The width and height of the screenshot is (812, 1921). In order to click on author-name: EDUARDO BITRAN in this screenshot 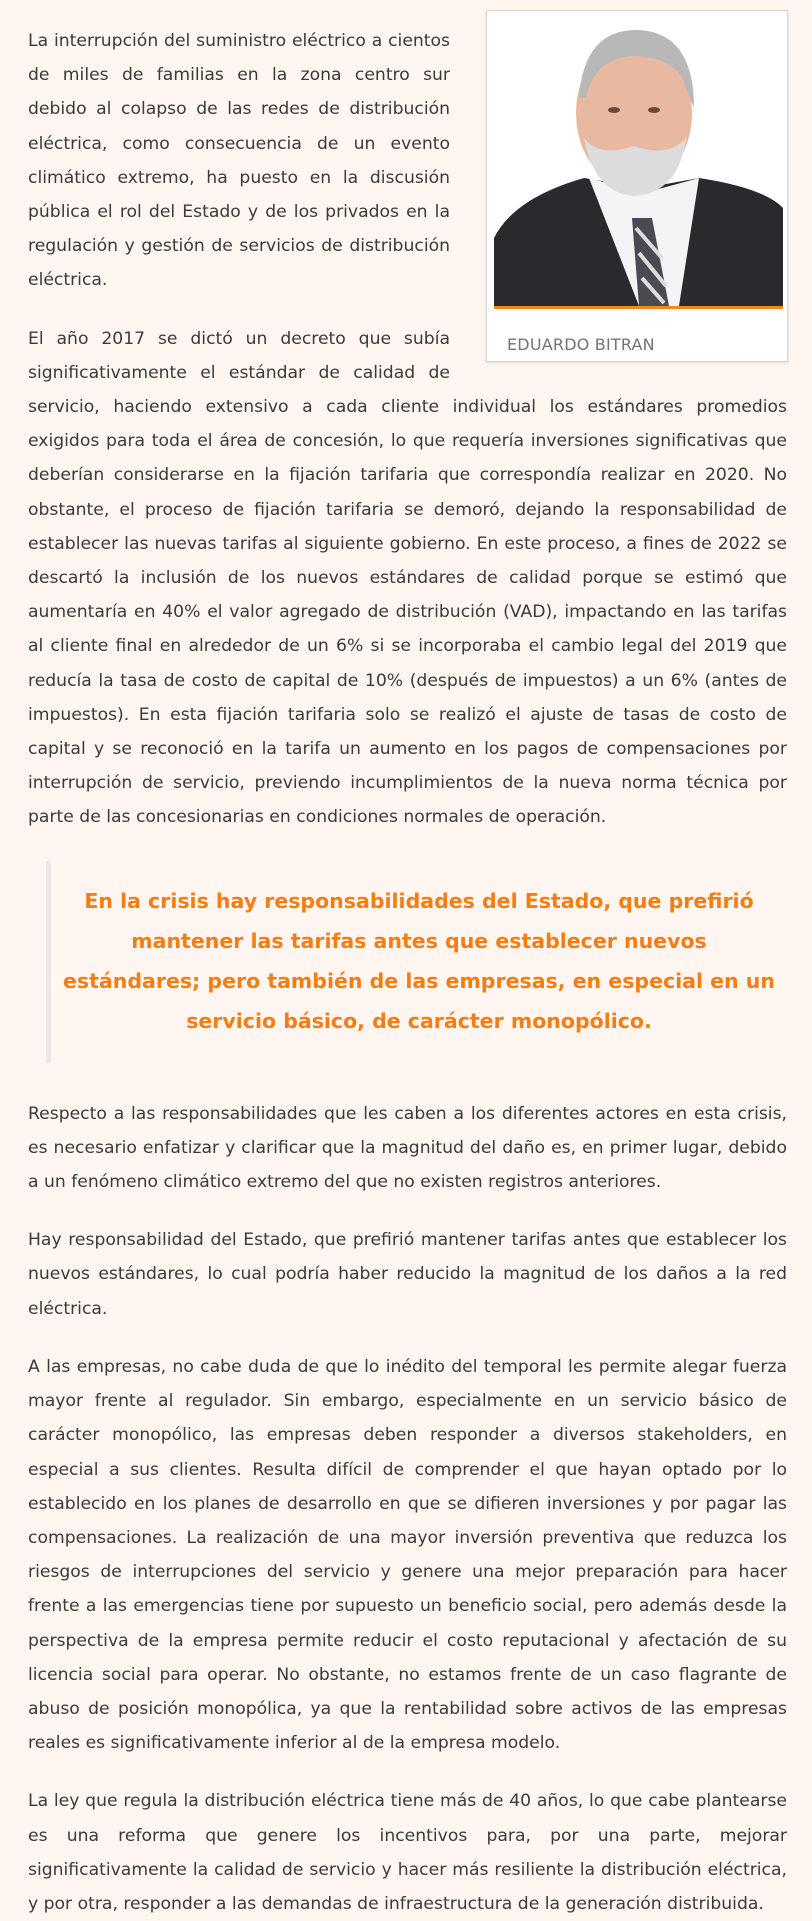, I will do `click(581, 344)`.